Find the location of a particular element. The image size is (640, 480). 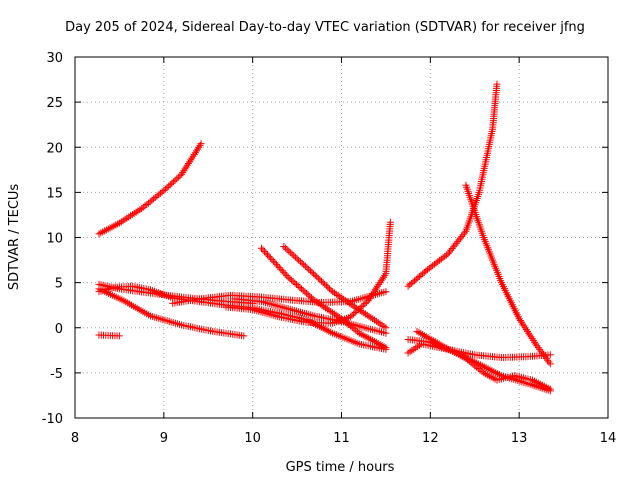

y-tick-label: -5 is located at coordinates (56, 374).